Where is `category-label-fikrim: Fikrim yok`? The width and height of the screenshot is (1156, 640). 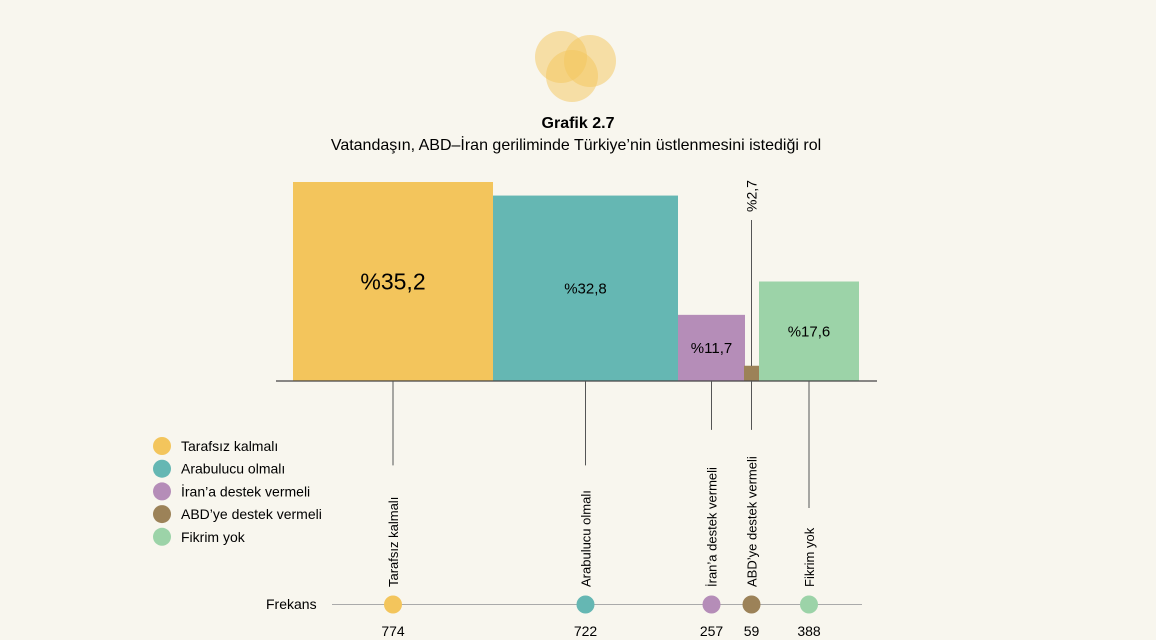
category-label-fikrim: Fikrim yok is located at coordinates (809, 557).